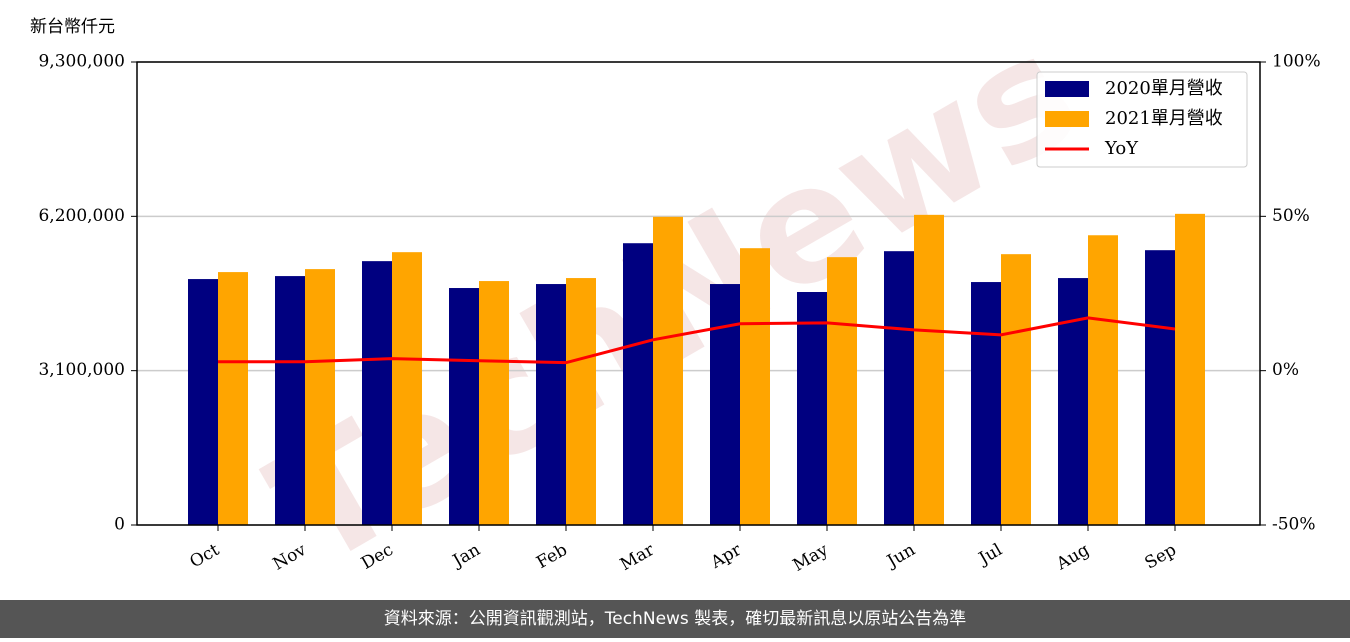  I want to click on x-tick-label: Jul, so click(990, 555).